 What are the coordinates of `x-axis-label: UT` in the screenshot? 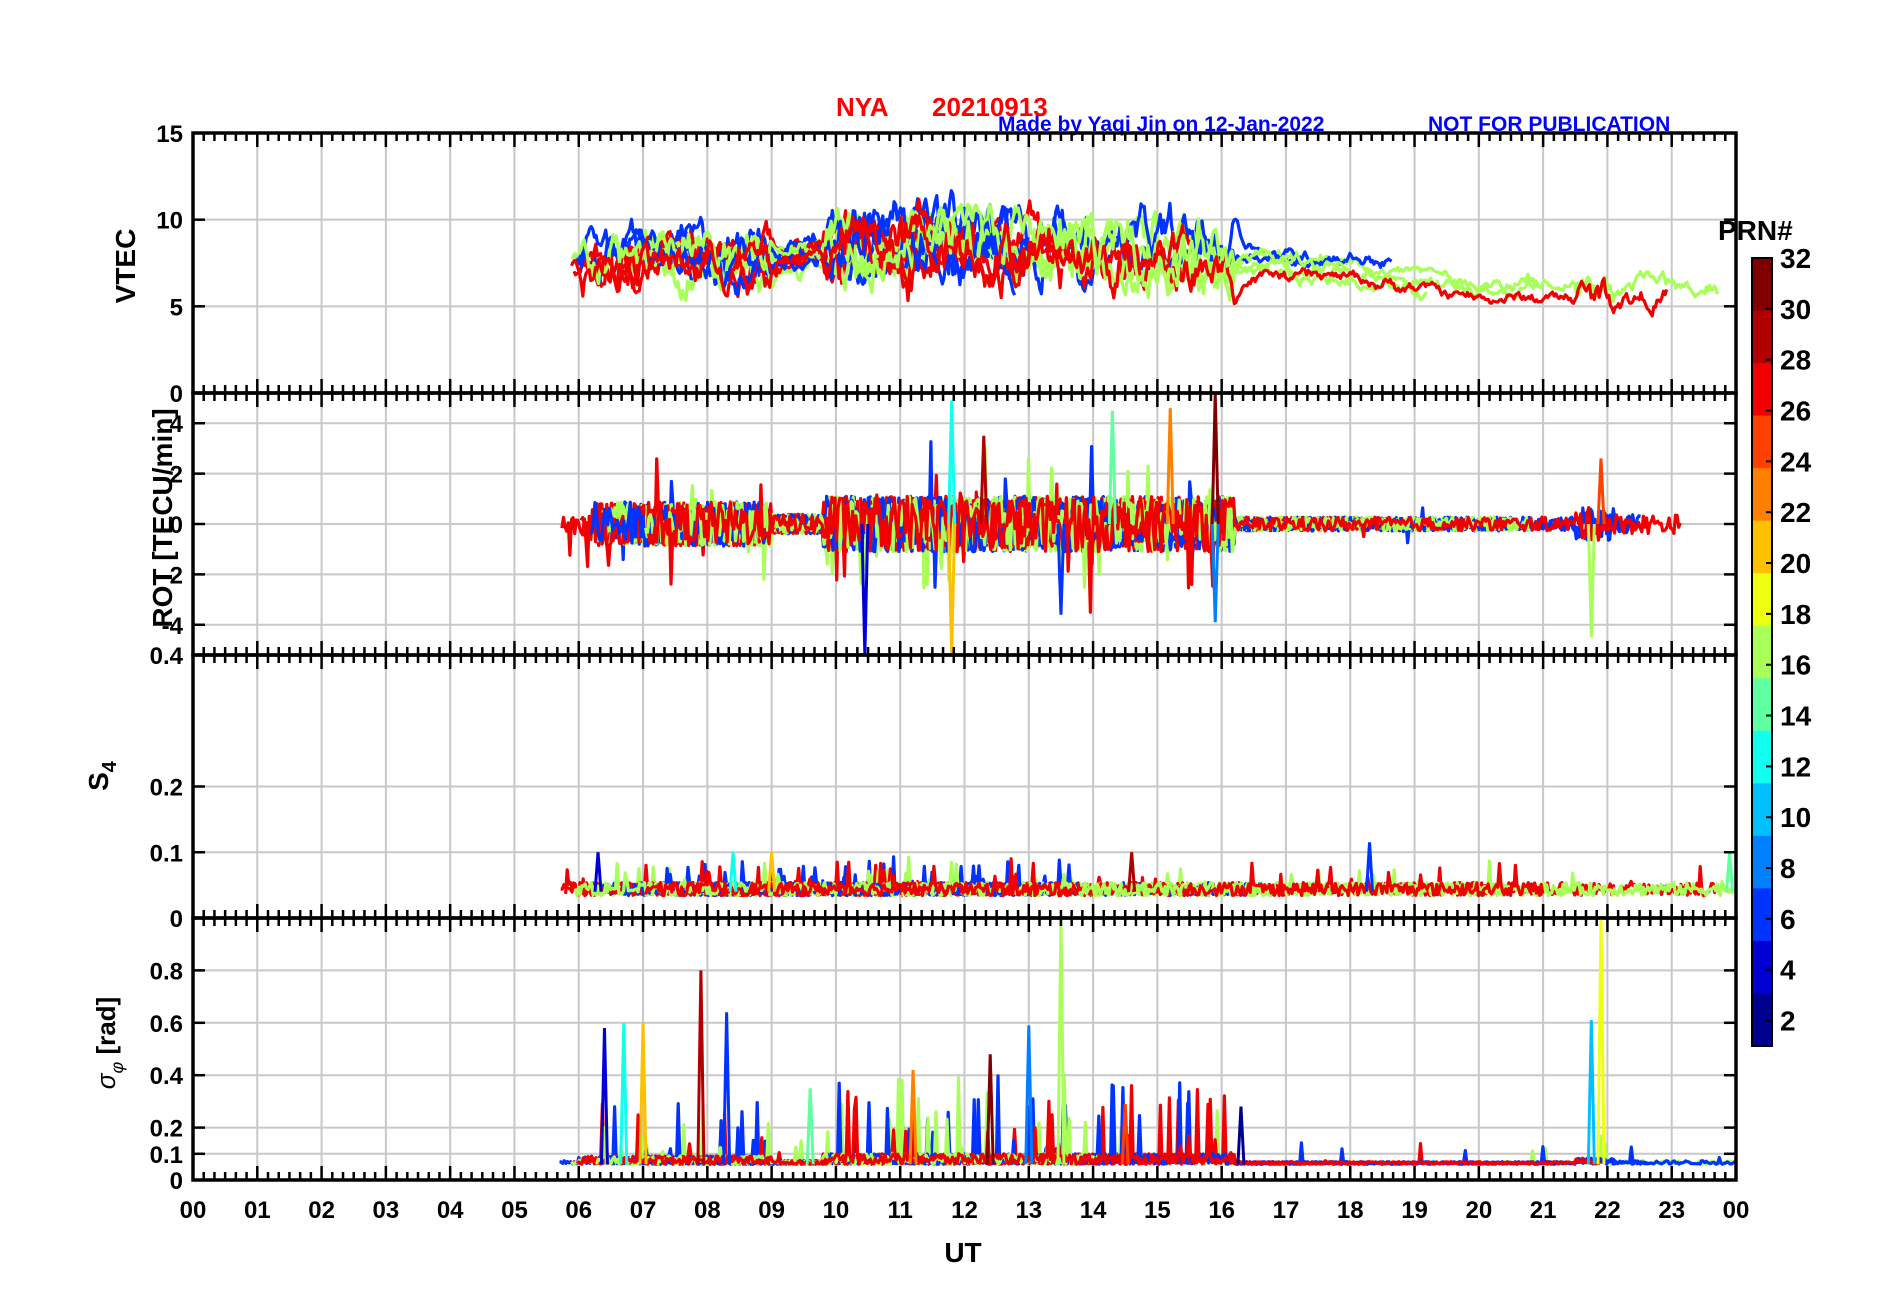 It's located at (962, 1252).